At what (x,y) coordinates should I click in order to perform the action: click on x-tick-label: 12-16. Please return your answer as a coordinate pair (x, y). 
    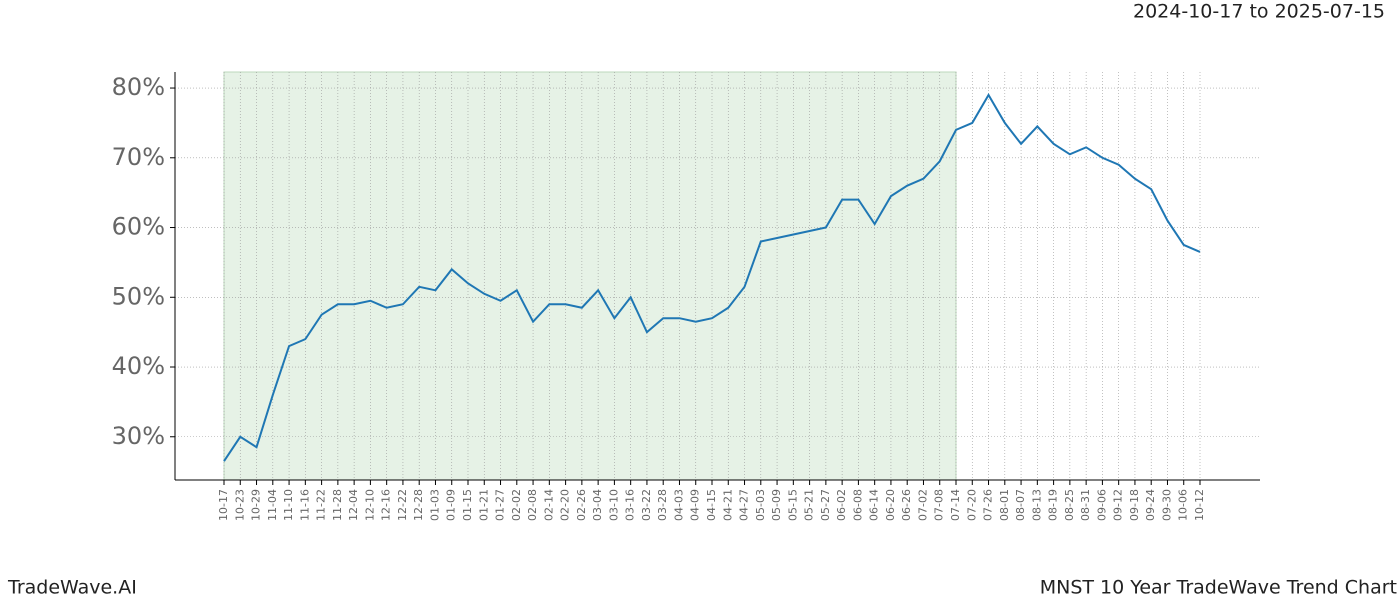
    Looking at the image, I should click on (386, 505).